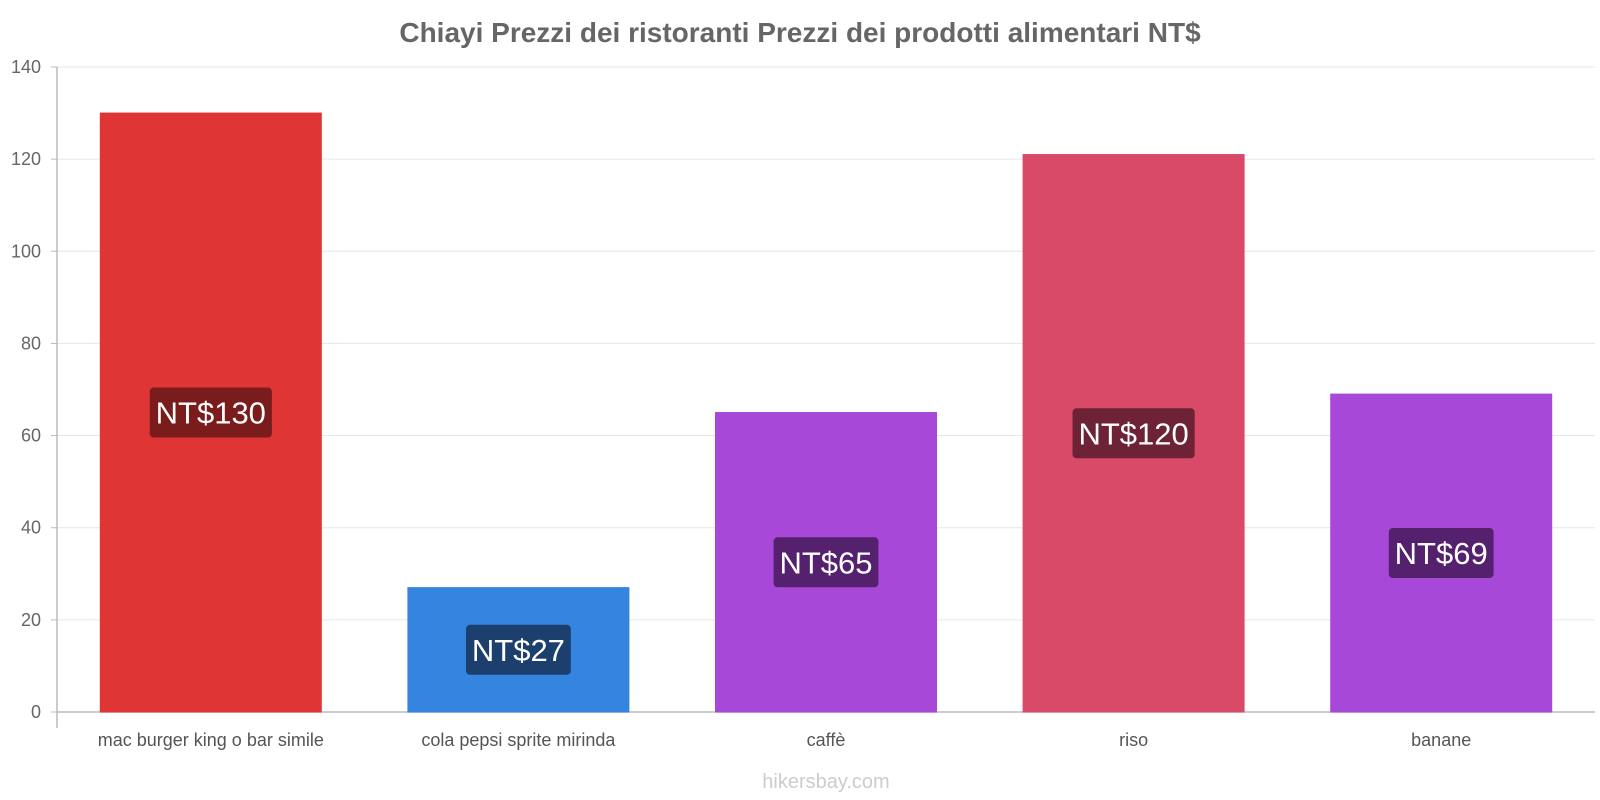  Describe the element at coordinates (31, 620) in the screenshot. I see `y-tick-label: 20` at that location.